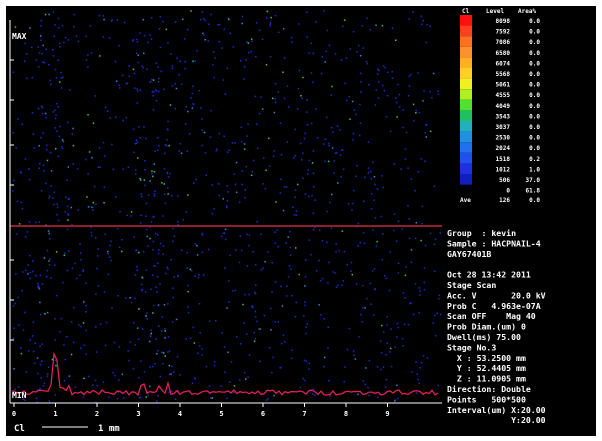 The height and width of the screenshot is (441, 602). What do you see at coordinates (534, 85) in the screenshot?
I see `legend-area: 0.0` at bounding box center [534, 85].